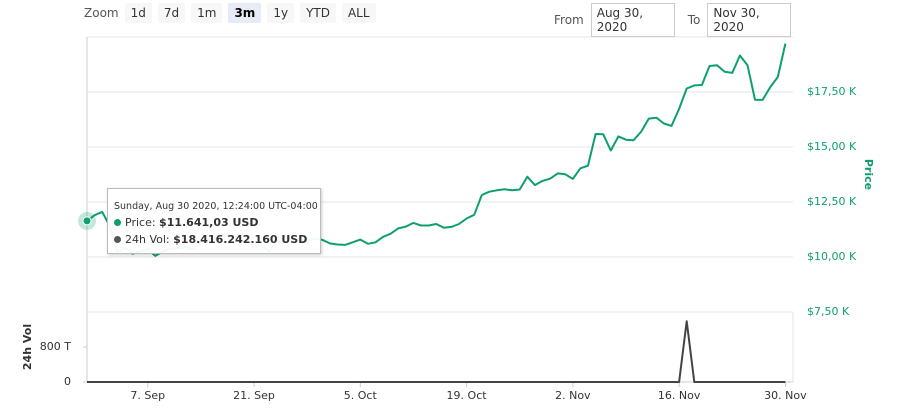 This screenshot has height=418, width=901. Describe the element at coordinates (832, 91) in the screenshot. I see `y-tick-label: $17,50 K` at that location.